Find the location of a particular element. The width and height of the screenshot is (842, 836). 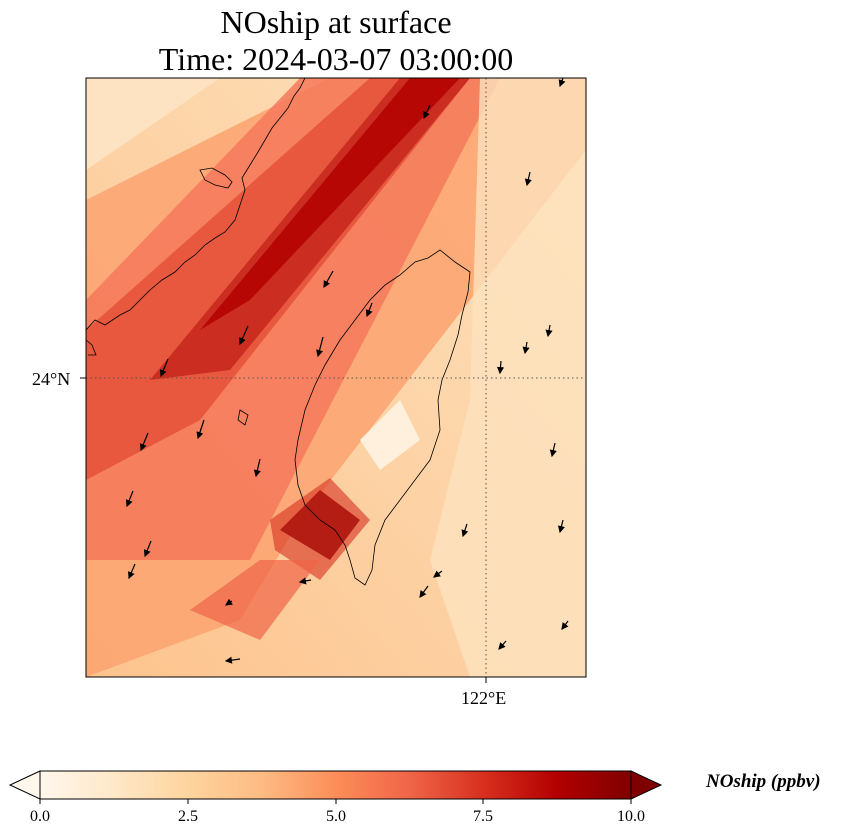

colorbar-max-extend is located at coordinates (646, 785).